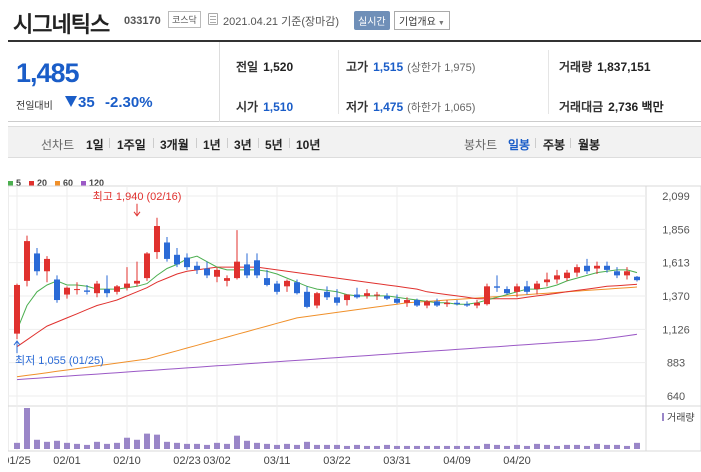 Image resolution: width=701 pixels, height=472 pixels. I want to click on line-option-3y: 3년, so click(243, 145).